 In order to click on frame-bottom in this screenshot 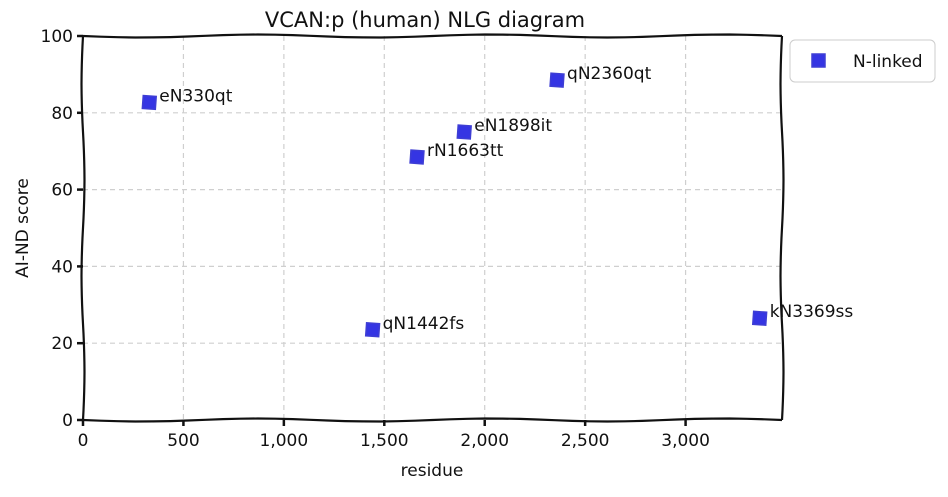, I will do `click(432, 420)`.